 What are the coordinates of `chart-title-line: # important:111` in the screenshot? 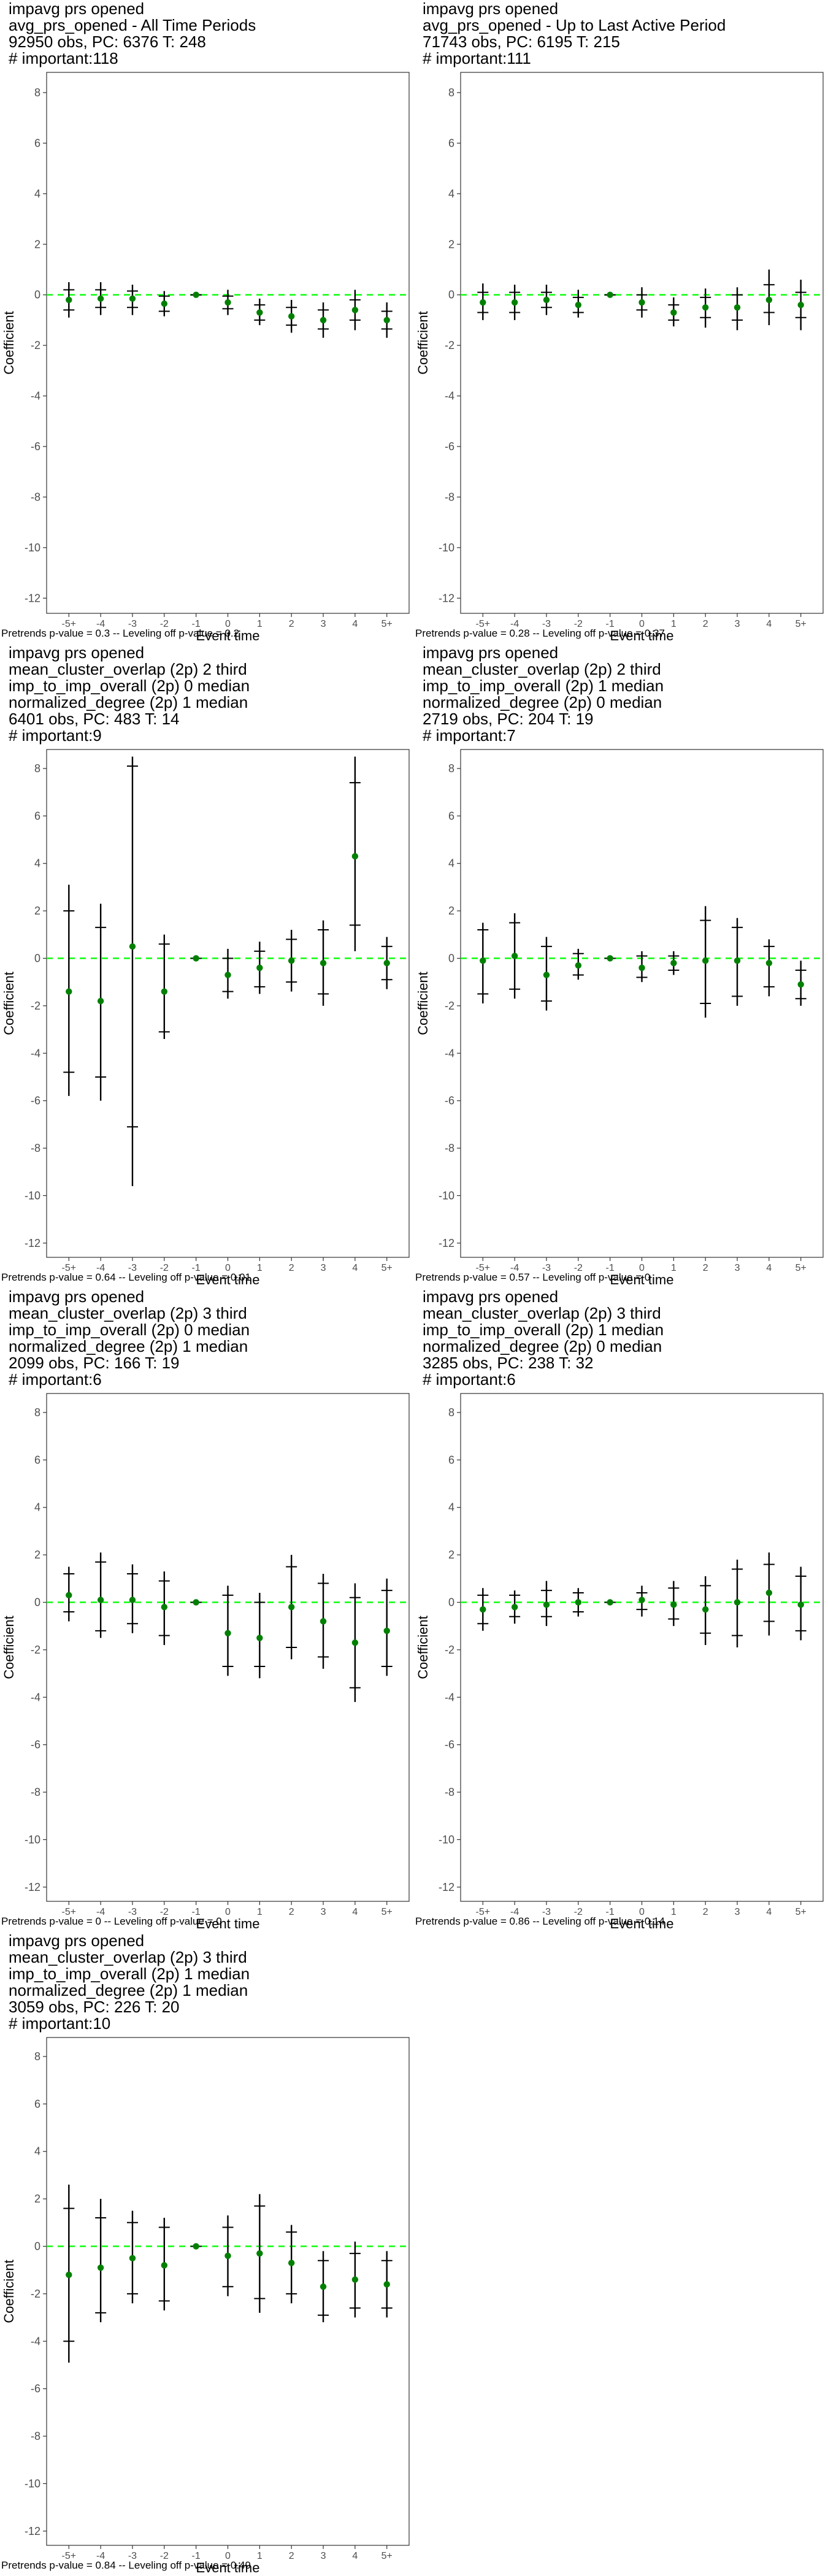 It's located at (477, 58).